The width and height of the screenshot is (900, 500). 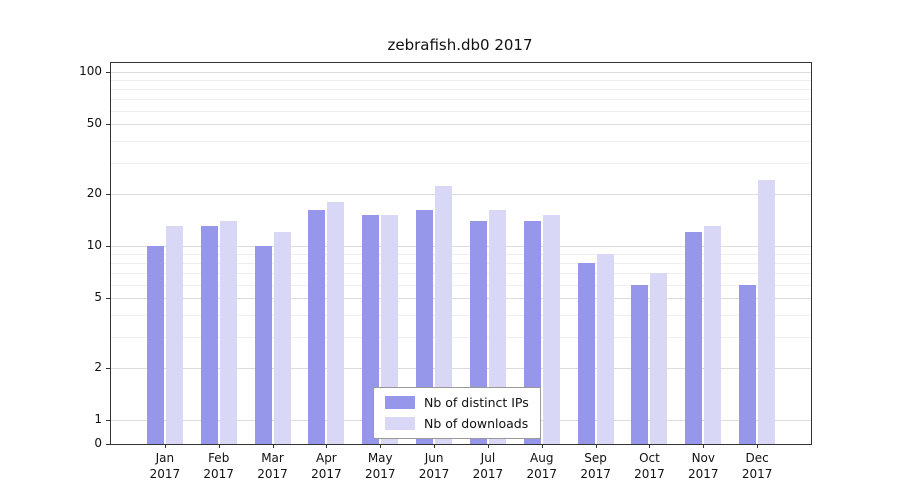 I want to click on x-label-month: Mar, so click(x=272, y=458).